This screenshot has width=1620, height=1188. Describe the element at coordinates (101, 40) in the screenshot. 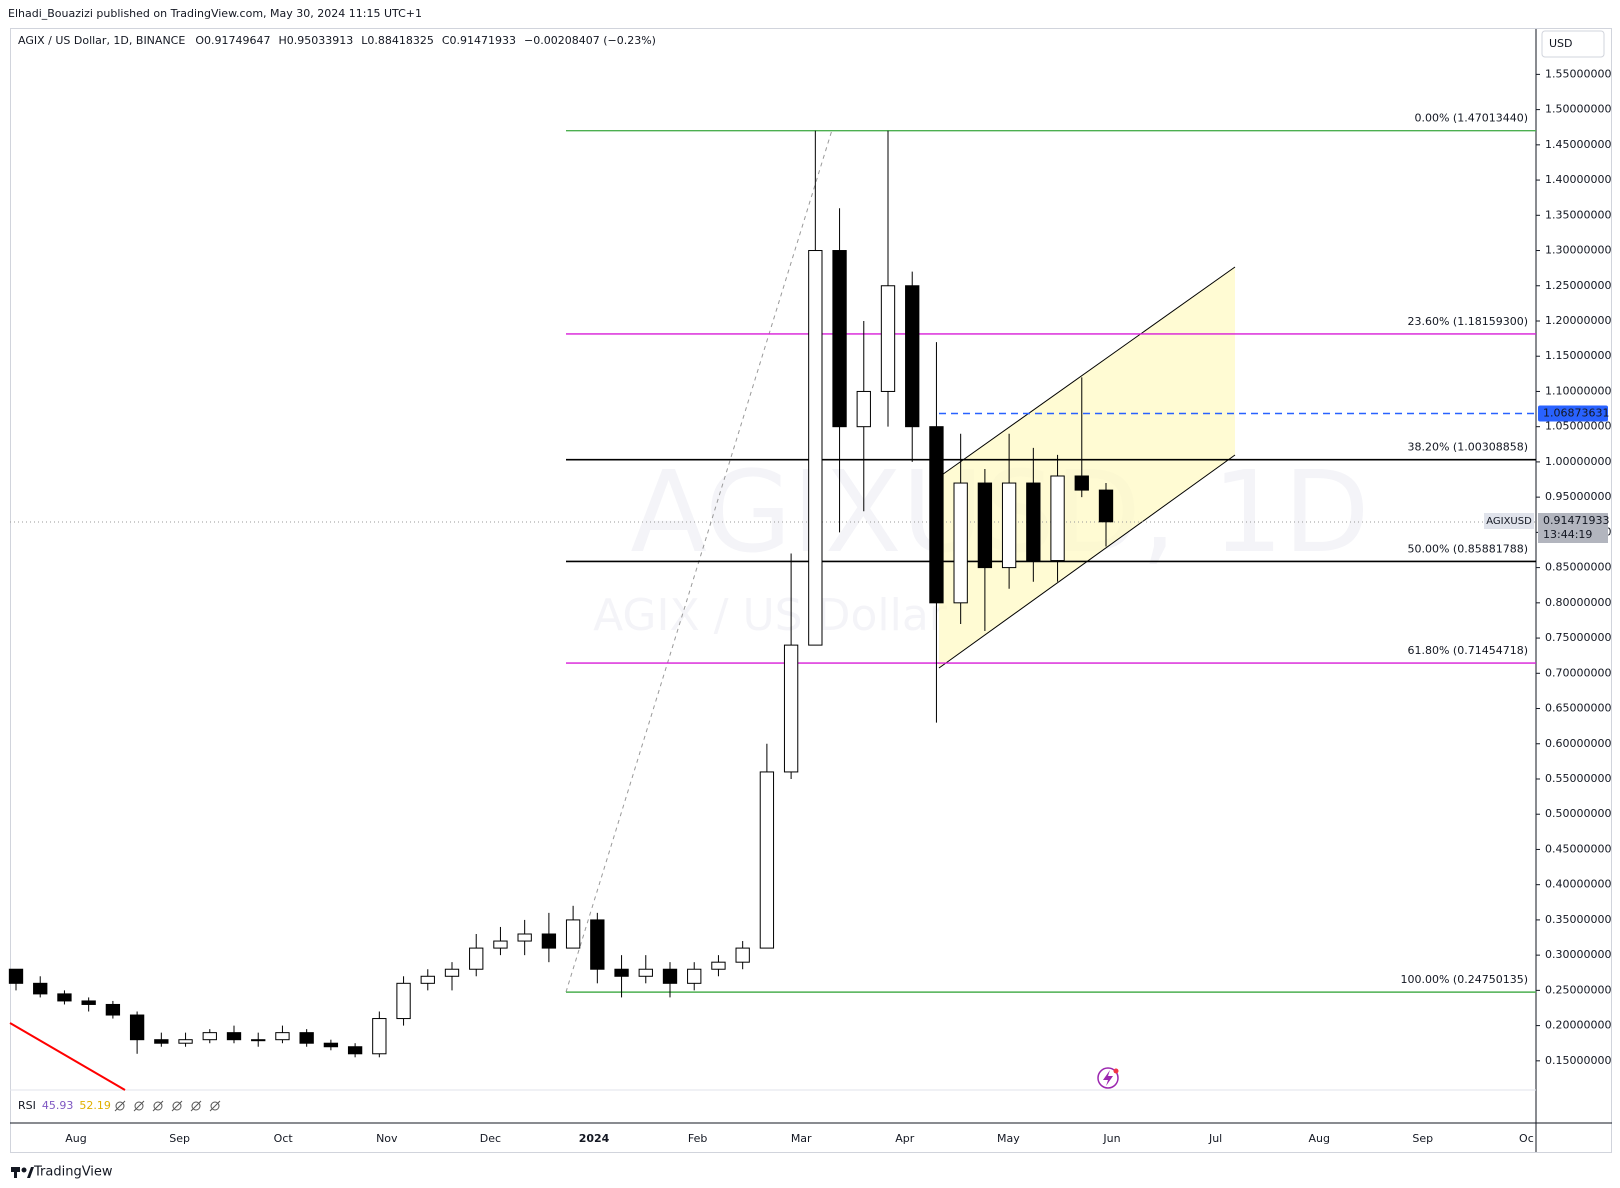

I see `symbol: AGIX / US Dollar, 1D, BINANCE` at that location.